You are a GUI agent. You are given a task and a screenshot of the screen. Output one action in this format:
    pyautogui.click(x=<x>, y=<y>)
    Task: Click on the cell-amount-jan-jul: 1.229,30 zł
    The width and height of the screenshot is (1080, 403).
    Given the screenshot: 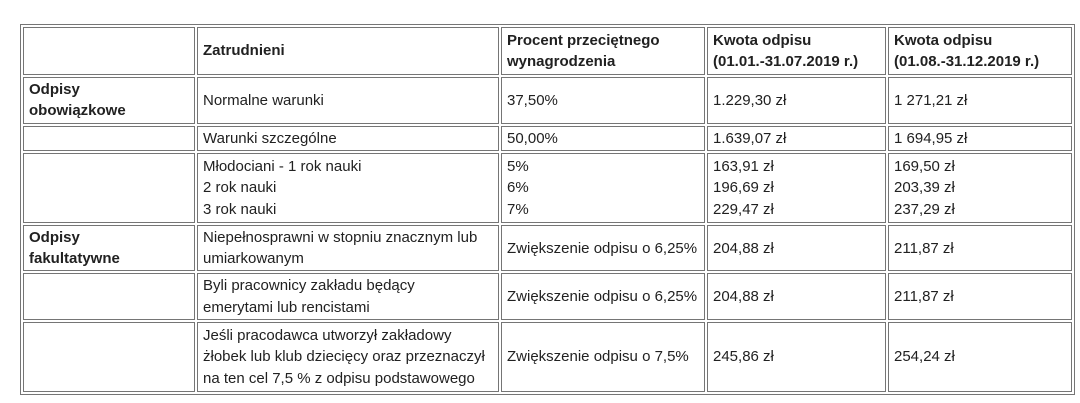 What is the action you would take?
    pyautogui.click(x=796, y=100)
    